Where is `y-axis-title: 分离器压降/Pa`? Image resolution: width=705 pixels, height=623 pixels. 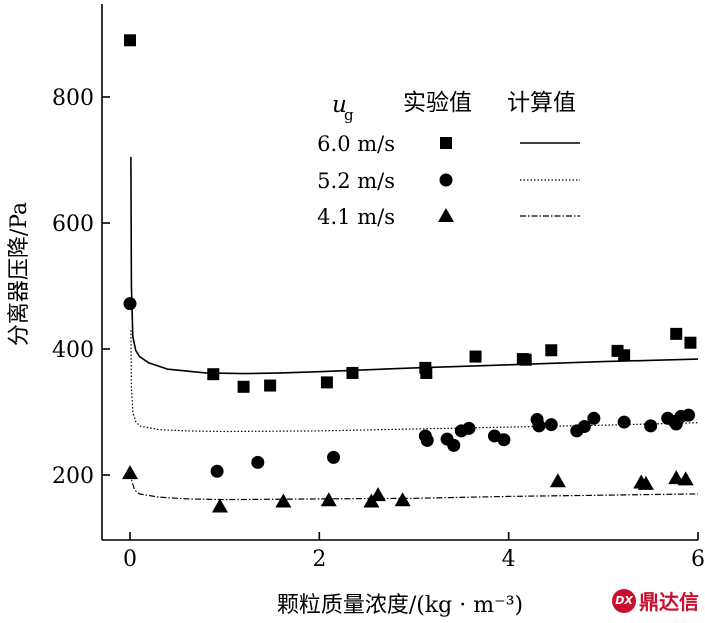
y-axis-title: 分离器压降/Pa is located at coordinates (19, 274).